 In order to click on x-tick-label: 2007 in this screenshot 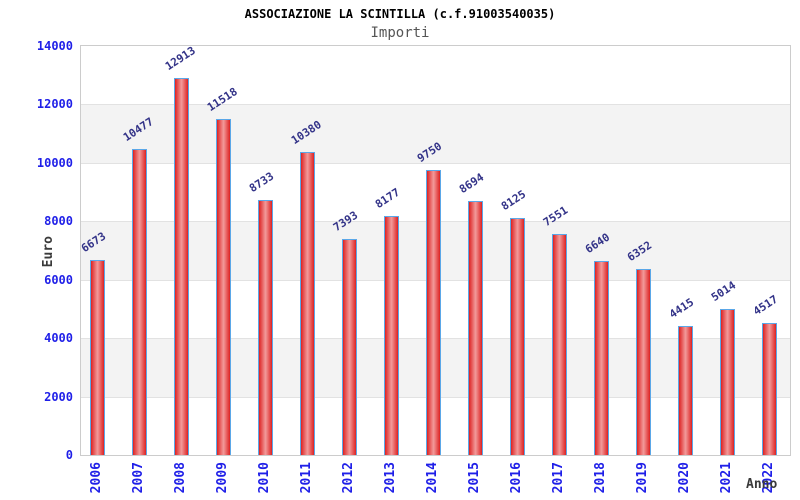, I will do `click(138, 478)`.